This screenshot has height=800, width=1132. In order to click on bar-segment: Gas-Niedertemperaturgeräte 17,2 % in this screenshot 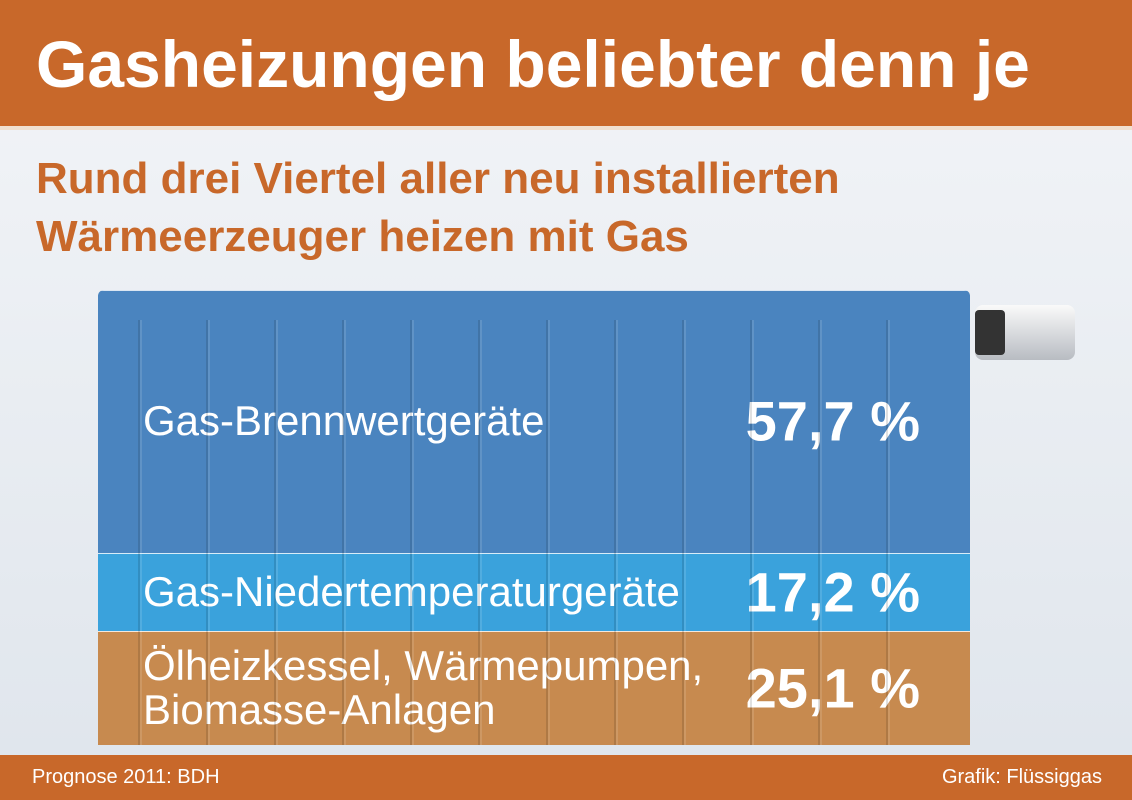, I will do `click(534, 591)`.